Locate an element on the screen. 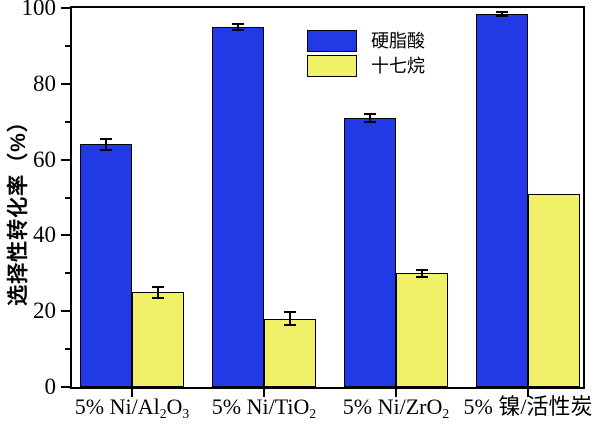  x-label-text: 5% 镍/活性炭 is located at coordinates (528, 406).